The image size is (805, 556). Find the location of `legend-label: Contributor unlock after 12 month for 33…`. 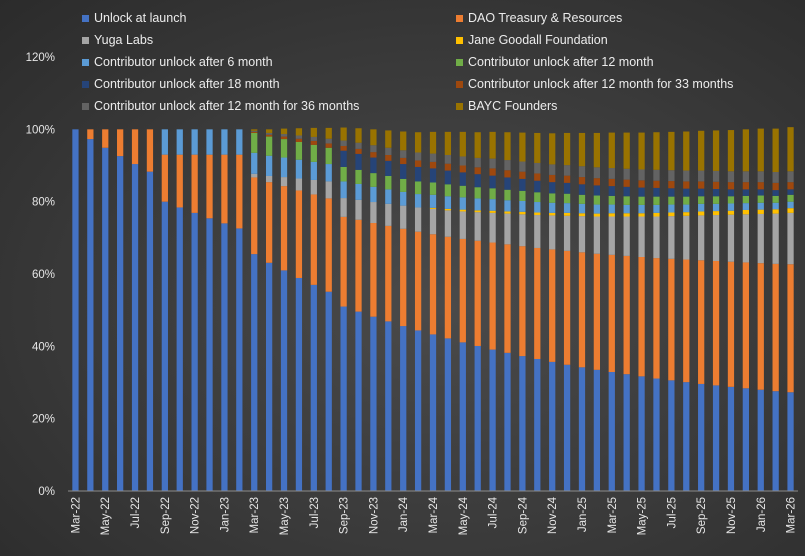

legend-label: Contributor unlock after 12 month for 33… is located at coordinates (601, 84).